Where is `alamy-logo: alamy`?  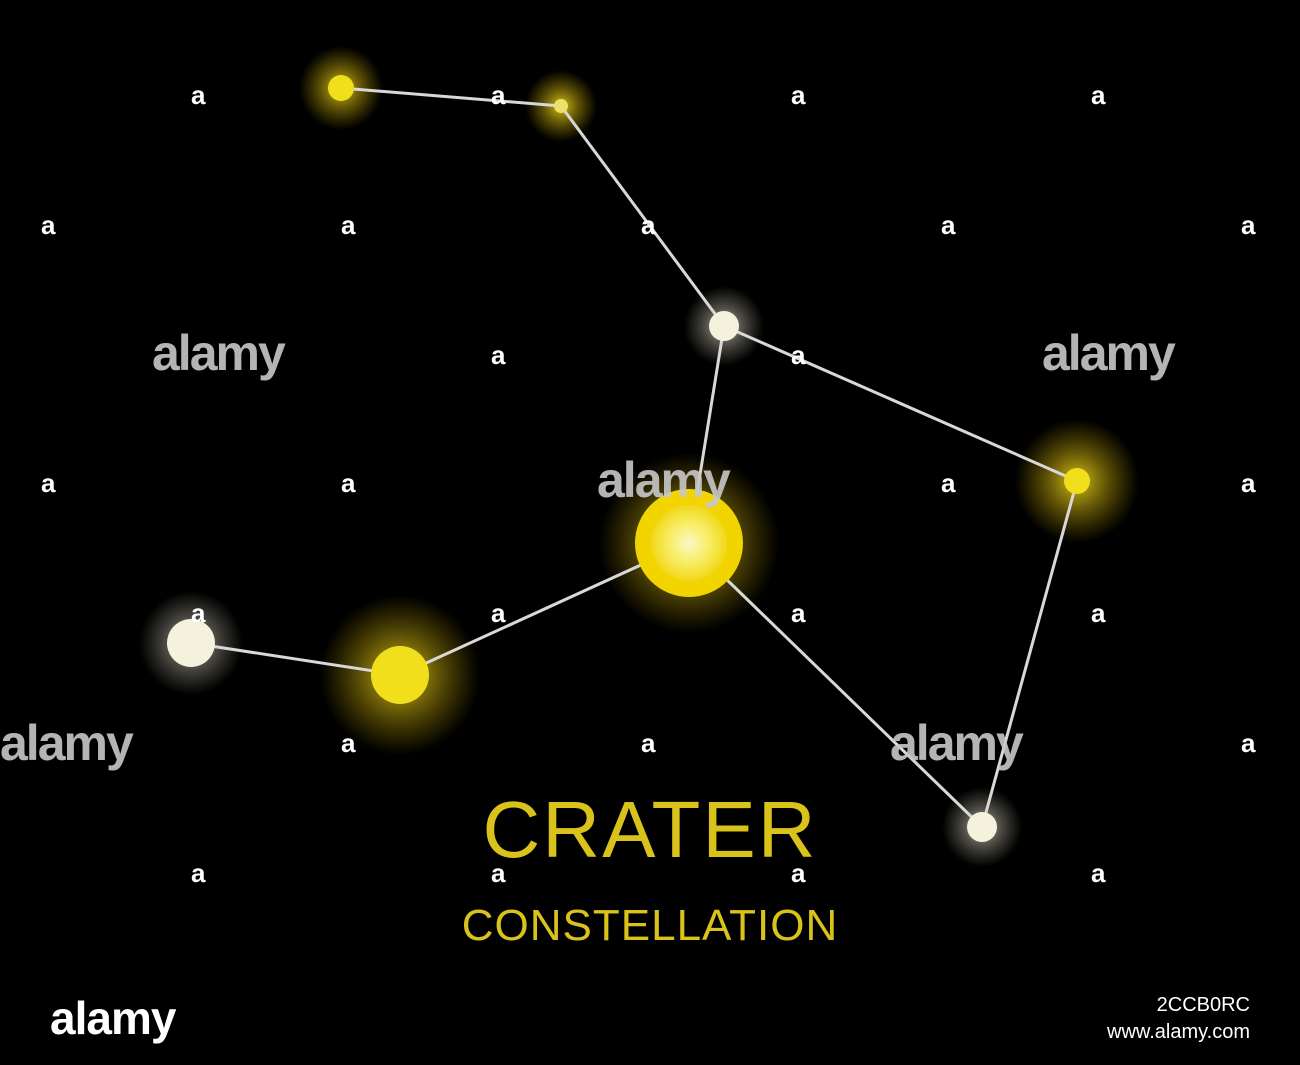 alamy-logo: alamy is located at coordinates (113, 1018).